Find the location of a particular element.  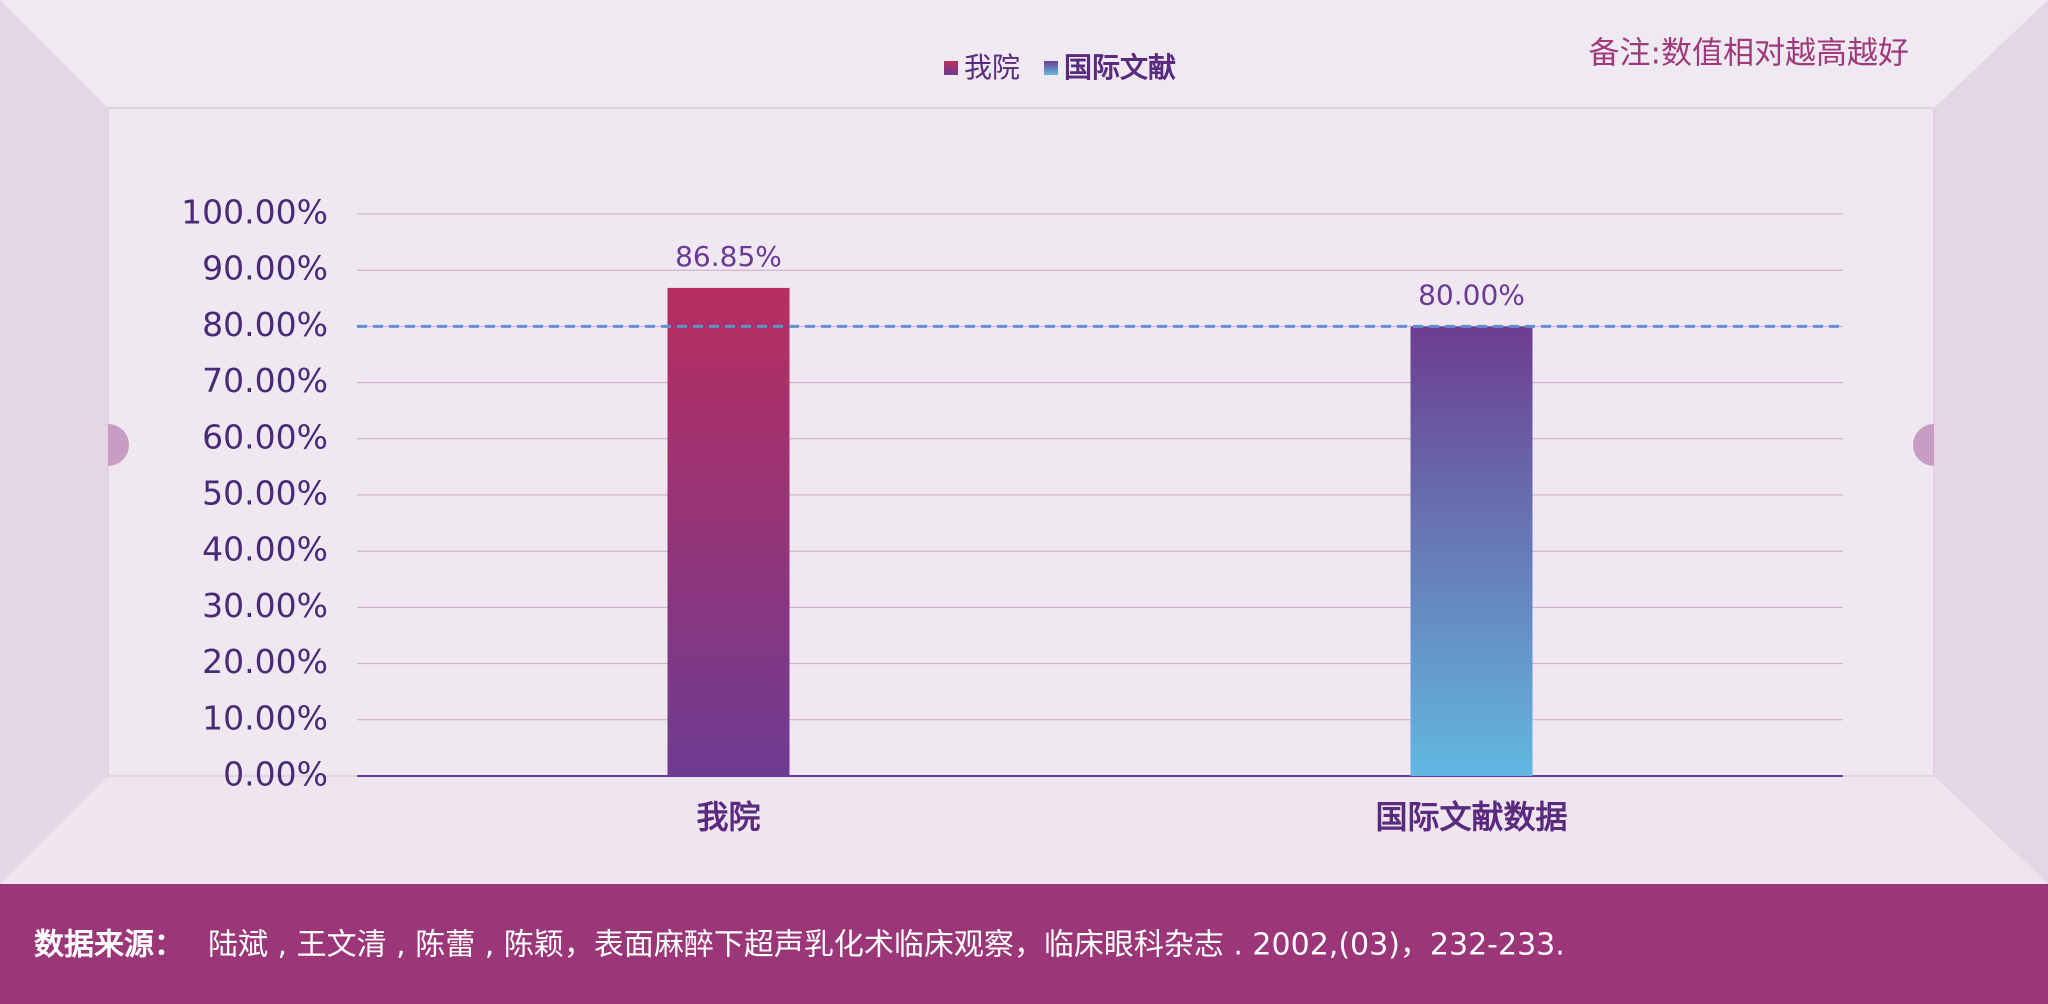

y-tick-label: 80.00% is located at coordinates (265, 324).